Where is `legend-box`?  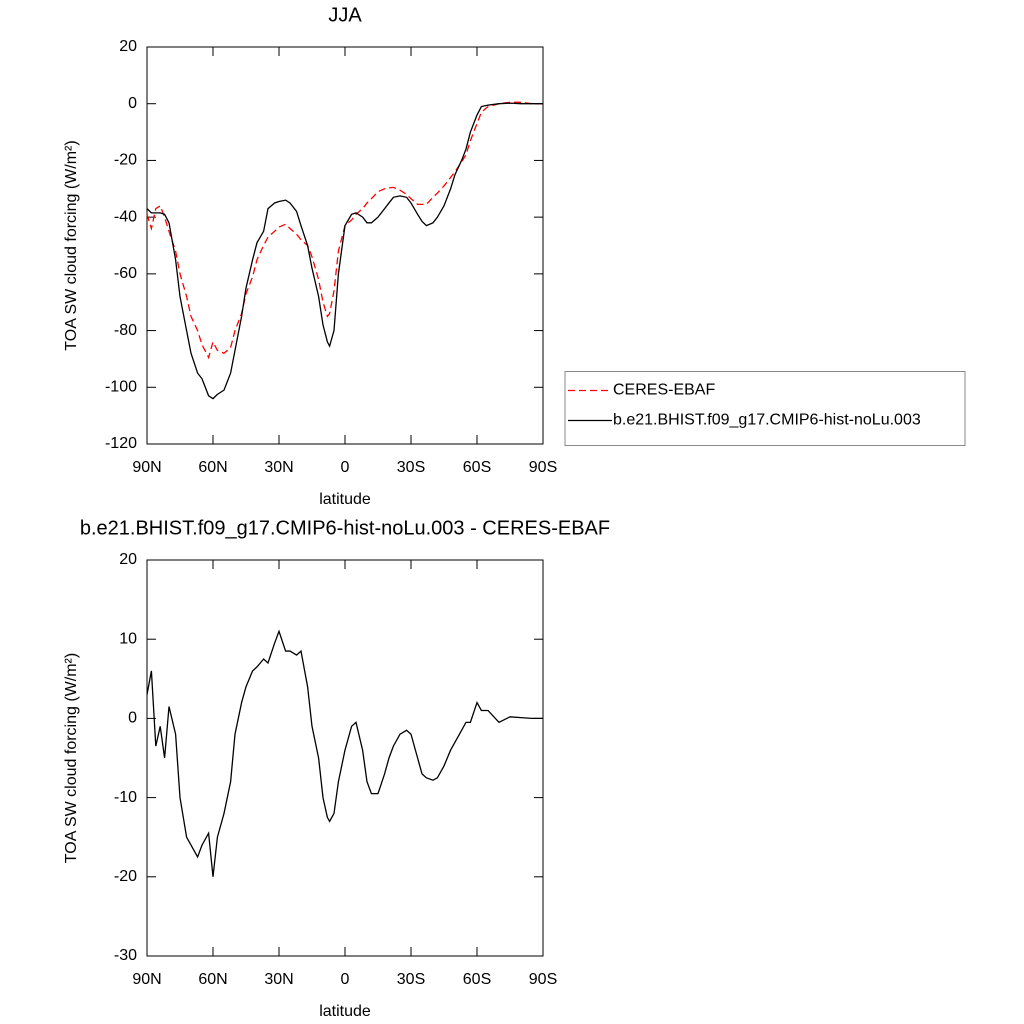
legend-box is located at coordinates (765, 408).